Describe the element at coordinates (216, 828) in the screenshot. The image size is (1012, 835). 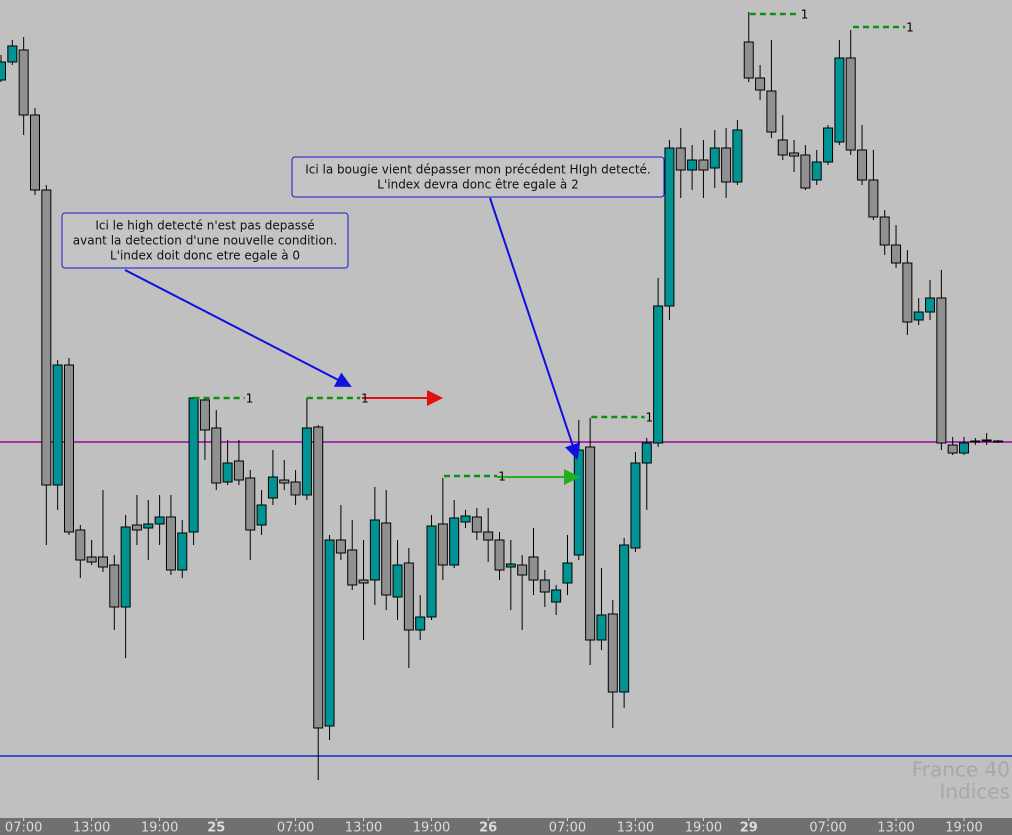
I see `x-tick-label: 25` at that location.